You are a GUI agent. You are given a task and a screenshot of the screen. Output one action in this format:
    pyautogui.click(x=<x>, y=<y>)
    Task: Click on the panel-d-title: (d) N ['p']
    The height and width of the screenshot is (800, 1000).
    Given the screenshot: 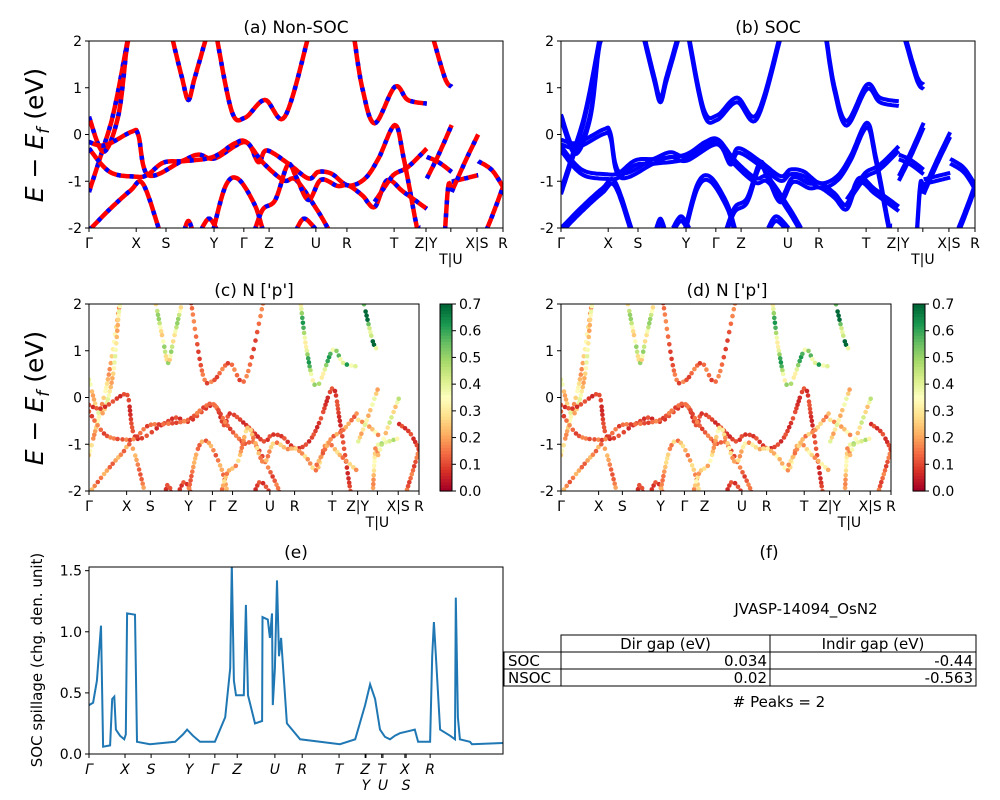 What is the action you would take?
    pyautogui.click(x=727, y=291)
    